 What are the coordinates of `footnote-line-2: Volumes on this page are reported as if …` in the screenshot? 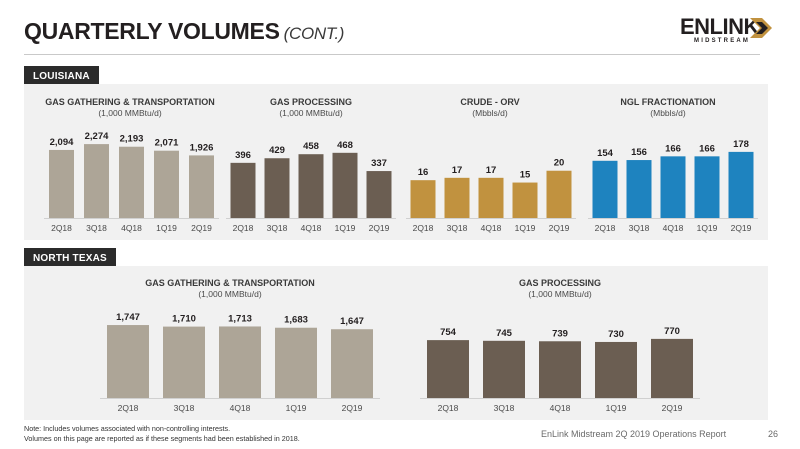 It's located at (162, 438).